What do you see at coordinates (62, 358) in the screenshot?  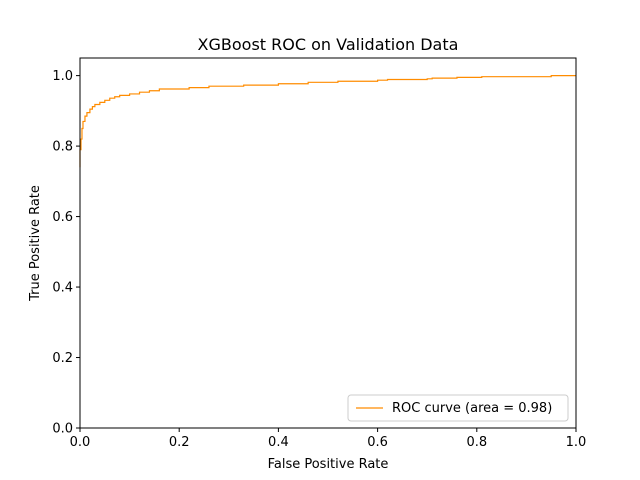 I see `y-tick-label: 0.2` at bounding box center [62, 358].